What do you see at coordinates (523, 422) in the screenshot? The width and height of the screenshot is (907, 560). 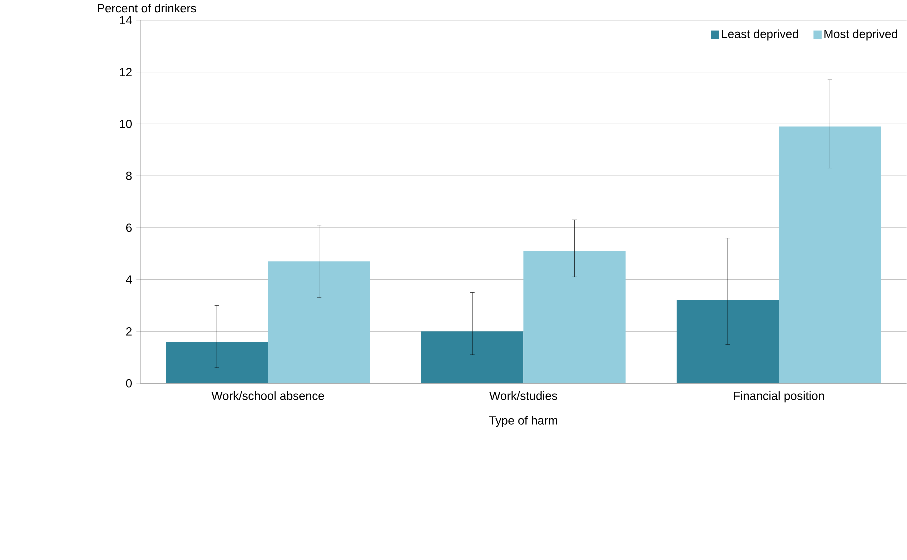 I see `x-axis-title: Type of harm` at bounding box center [523, 422].